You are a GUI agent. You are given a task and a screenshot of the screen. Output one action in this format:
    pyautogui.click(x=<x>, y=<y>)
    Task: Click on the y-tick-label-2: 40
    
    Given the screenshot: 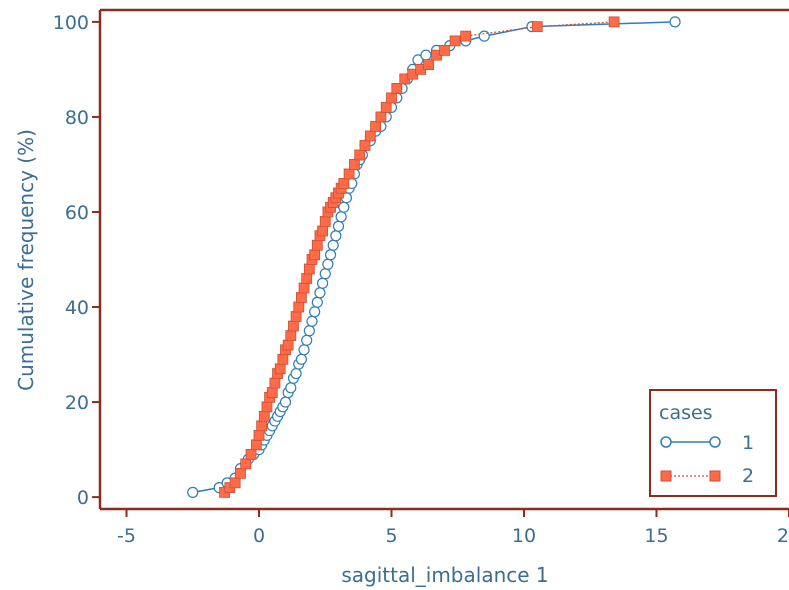 What is the action you would take?
    pyautogui.click(x=77, y=308)
    